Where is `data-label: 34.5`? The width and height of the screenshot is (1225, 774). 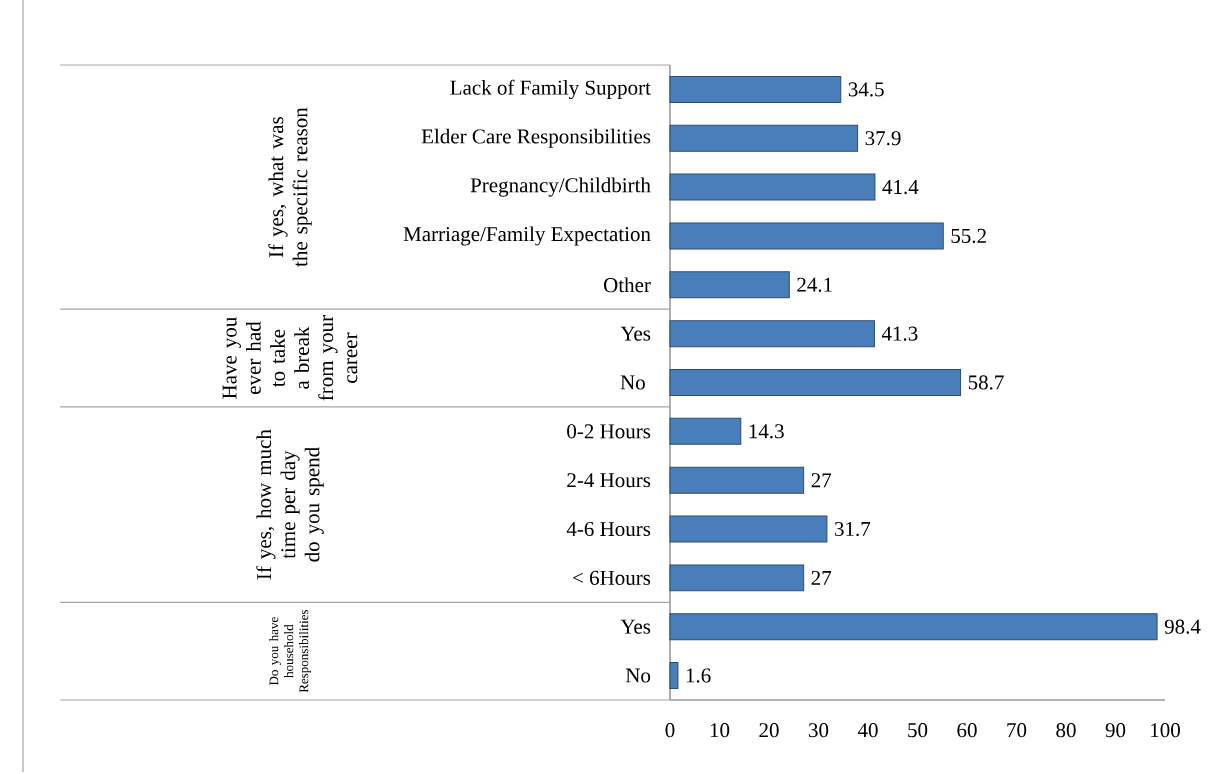 data-label: 34.5 is located at coordinates (866, 89).